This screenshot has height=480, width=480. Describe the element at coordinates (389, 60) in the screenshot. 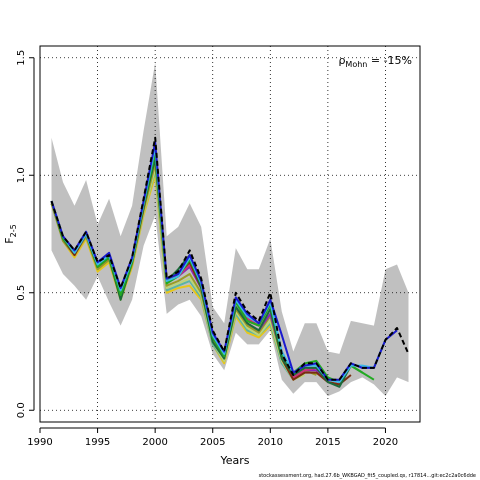

I see `mohn-rho-value: = -15%` at that location.